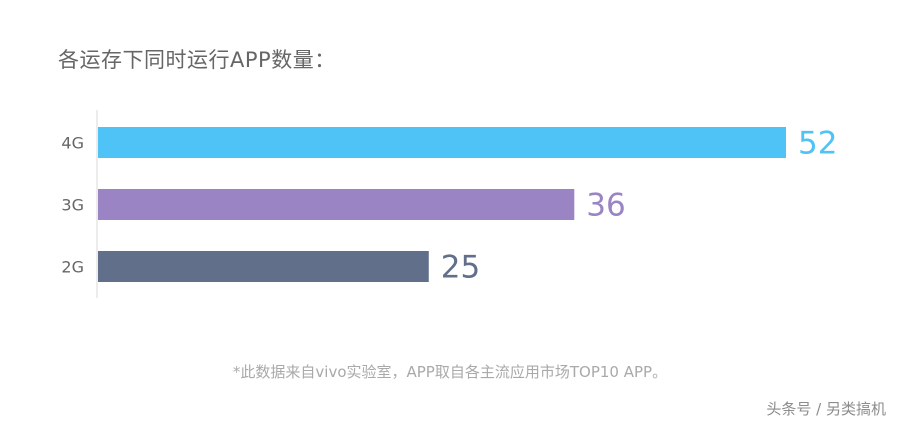 The width and height of the screenshot is (900, 425). What do you see at coordinates (72, 143) in the screenshot?
I see `category-label-4g: 4G` at bounding box center [72, 143].